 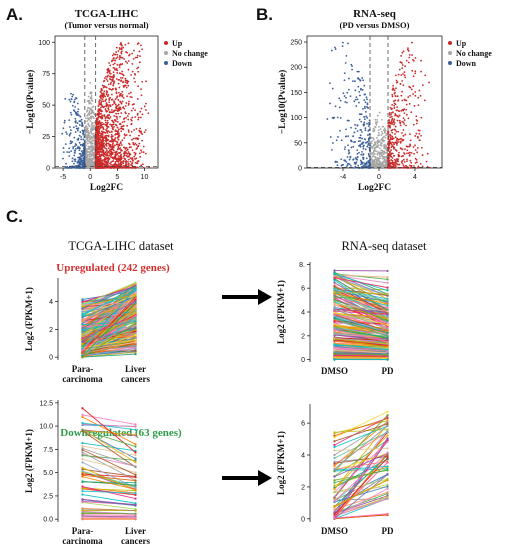 I want to click on legend-marker, so click(x=166, y=53).